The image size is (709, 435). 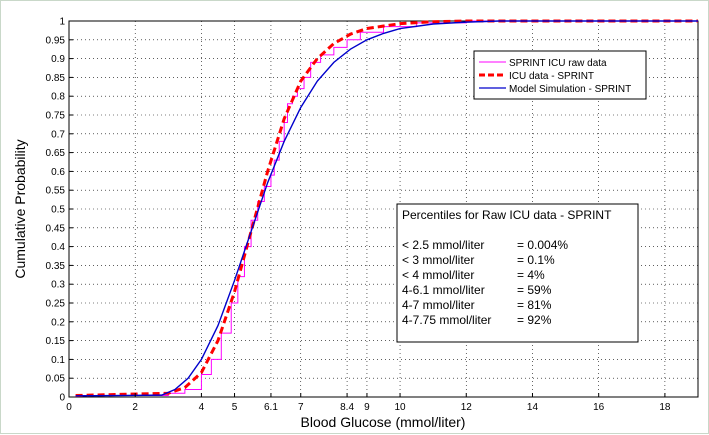 What do you see at coordinates (56, 304) in the screenshot?
I see `y-tick-label: 0.25` at bounding box center [56, 304].